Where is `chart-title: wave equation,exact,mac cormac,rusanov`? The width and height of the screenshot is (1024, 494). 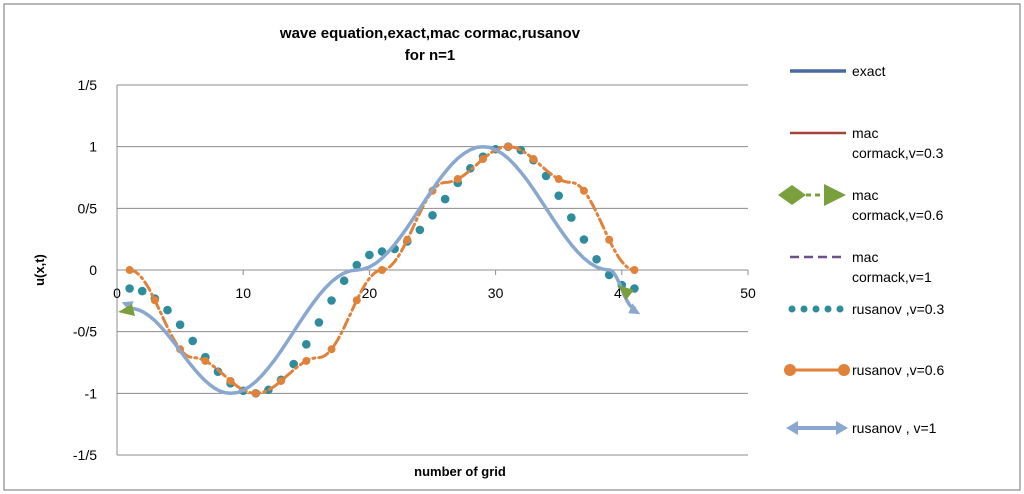
chart-title: wave equation,exact,mac cormac,rusanov is located at coordinates (430, 33).